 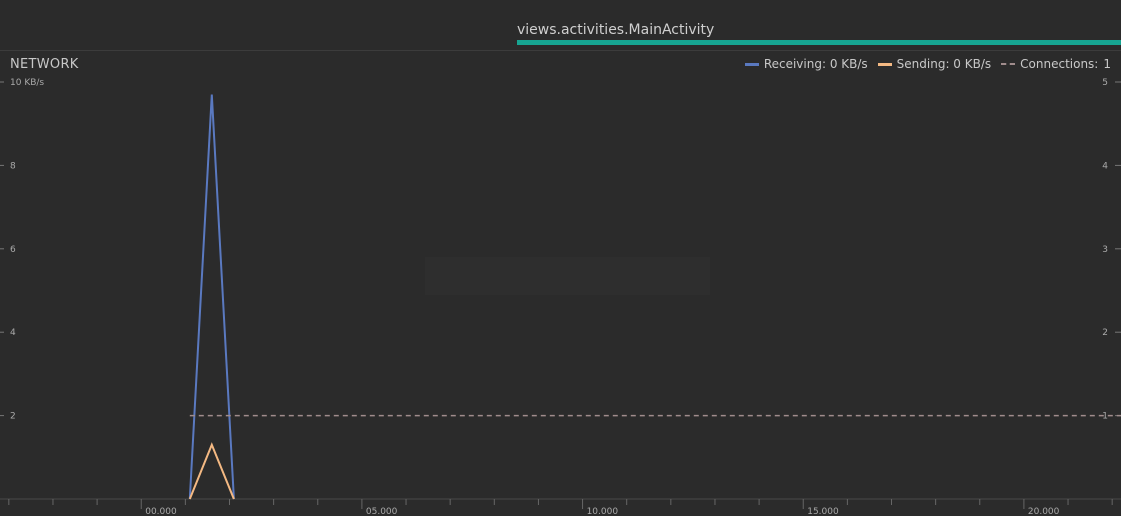 What do you see at coordinates (567, 276) in the screenshot?
I see `tooltip-ghost` at bounding box center [567, 276].